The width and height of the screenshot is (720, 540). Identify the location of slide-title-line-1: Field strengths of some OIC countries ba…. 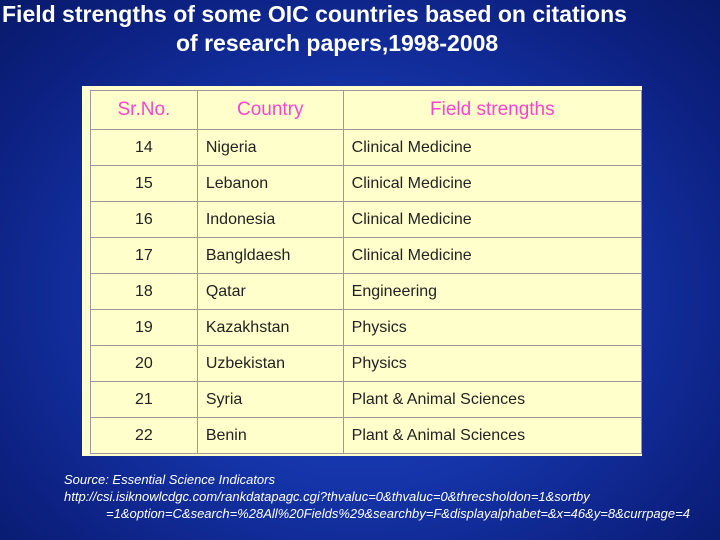
(314, 14).